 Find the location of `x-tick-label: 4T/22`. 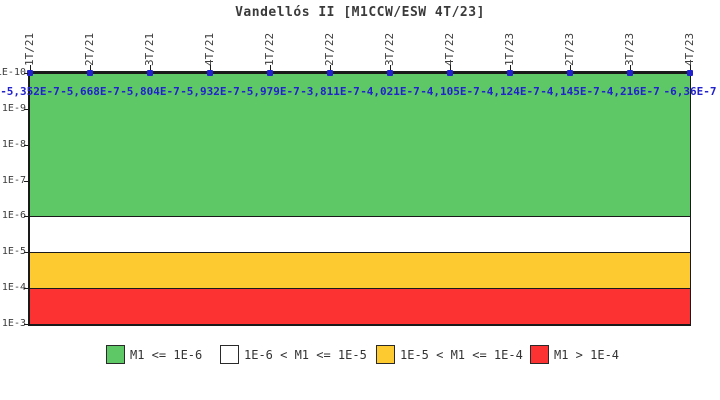

x-tick-label: 4T/22 is located at coordinates (449, 49).